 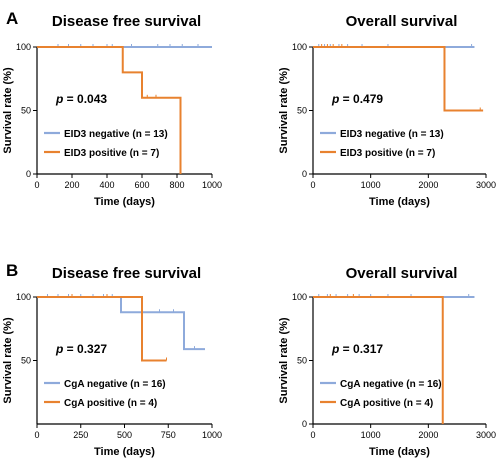 I want to click on p-value: = 0.317, so click(x=361, y=349).